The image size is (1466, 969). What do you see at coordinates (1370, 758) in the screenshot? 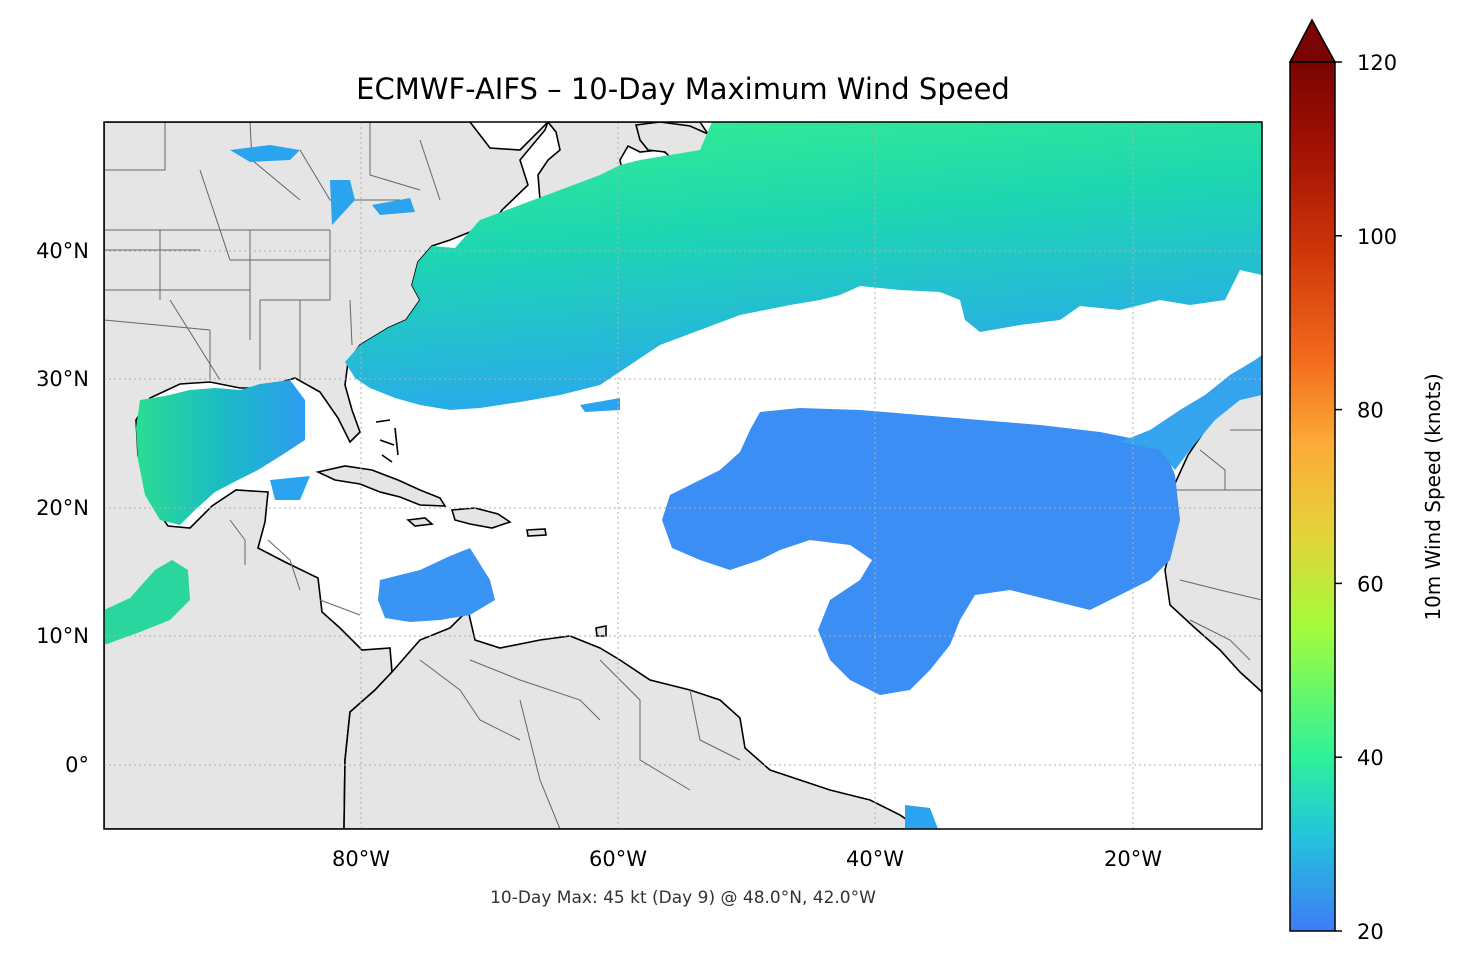
I see `colorbar-tick-label: 40` at bounding box center [1370, 758].